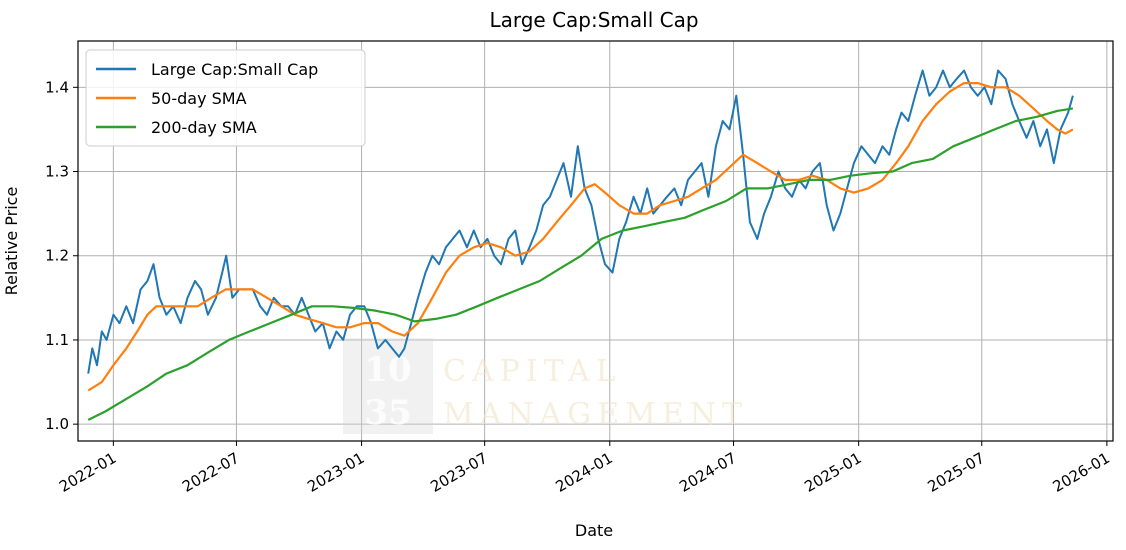 This screenshot has height=550, width=1126. What do you see at coordinates (595, 414) in the screenshot?
I see `watermark-word-bottom: MANAGEMENT` at bounding box center [595, 414].